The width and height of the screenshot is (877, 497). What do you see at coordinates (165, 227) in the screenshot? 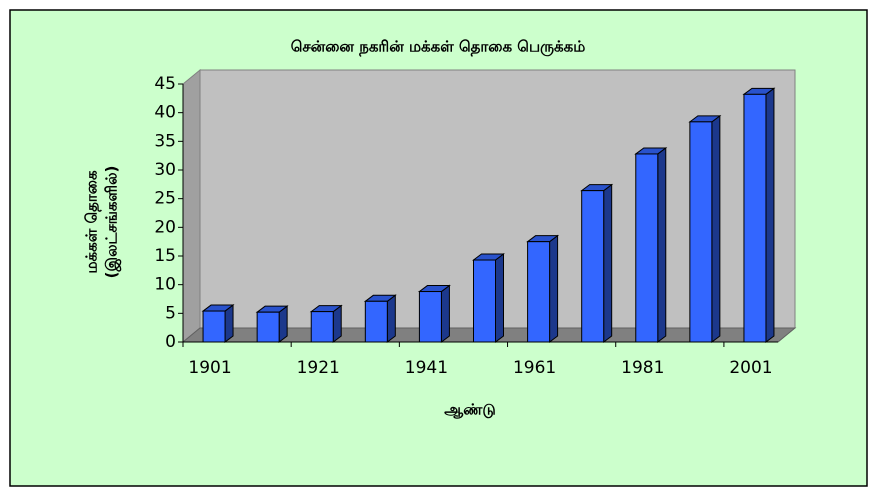
I see `y-tick-label: 20` at bounding box center [165, 227].